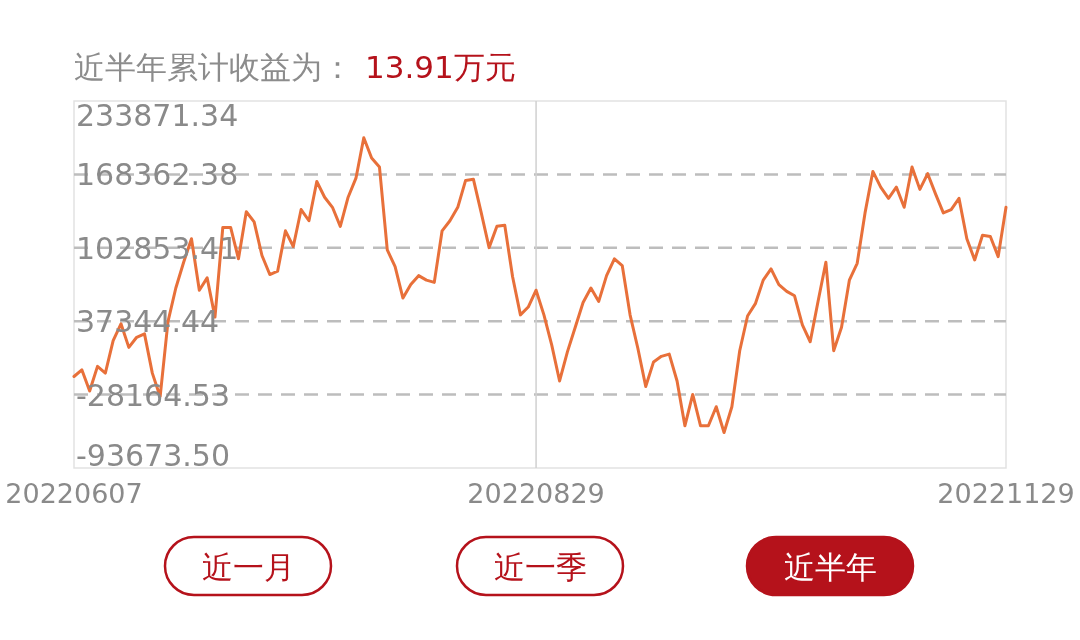 This screenshot has width=1080, height=640. I want to click on x-tick-label: 20221129, so click(1006, 493).